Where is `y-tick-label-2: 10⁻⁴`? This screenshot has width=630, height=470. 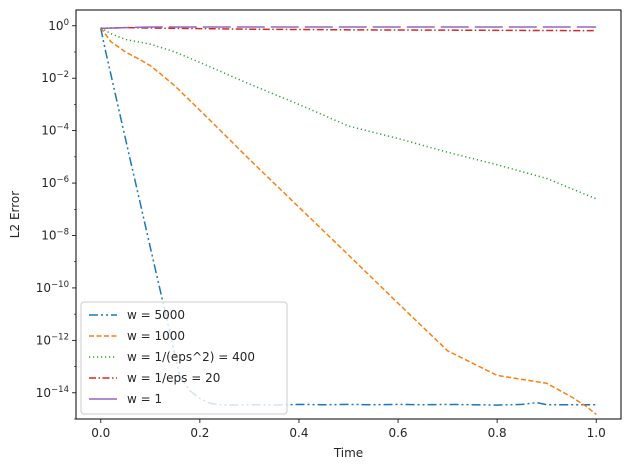 y-tick-label-2: 10⁻⁴ is located at coordinates (55, 130).